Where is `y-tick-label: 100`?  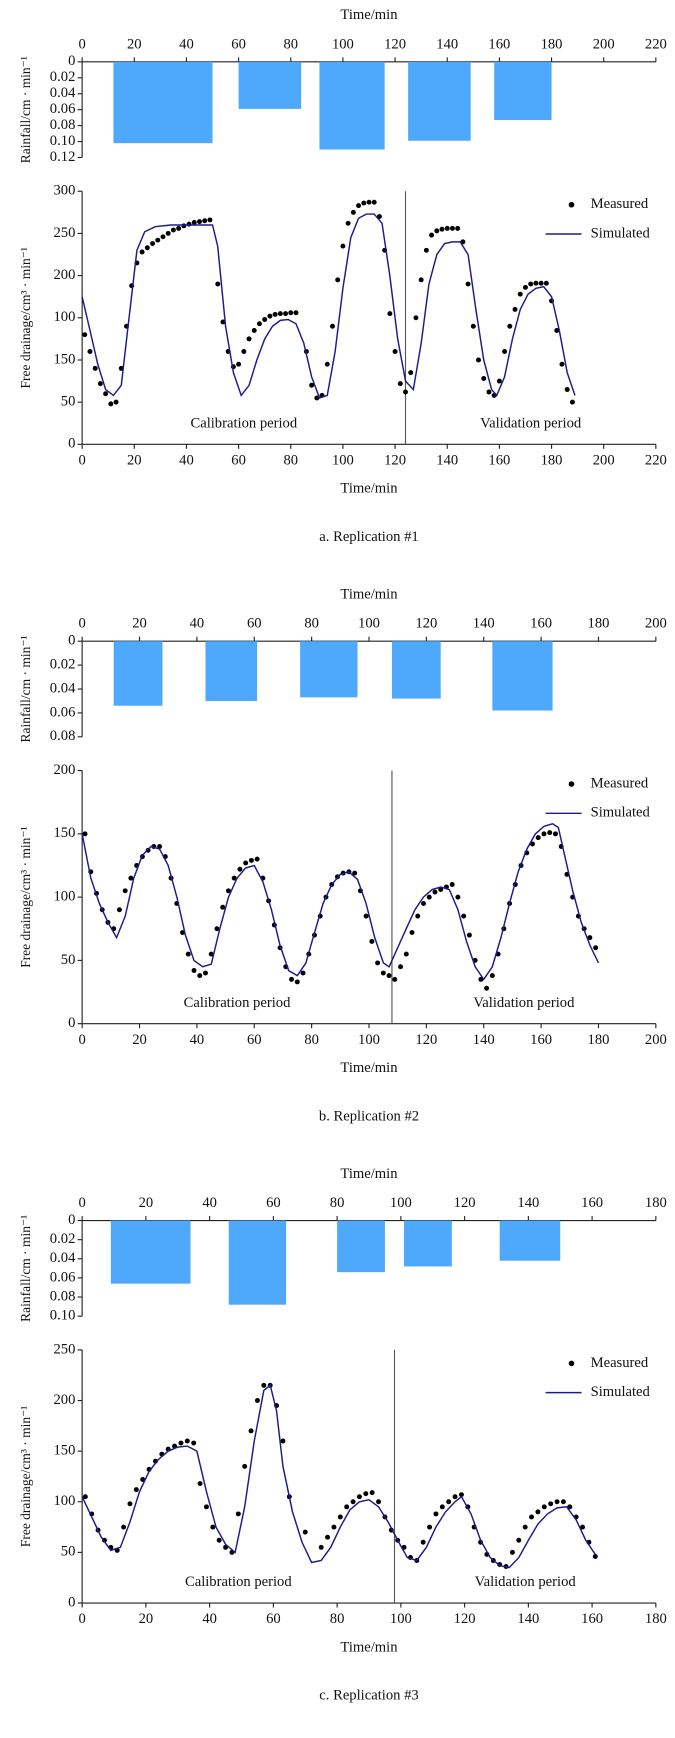 y-tick-label: 100 is located at coordinates (64, 896).